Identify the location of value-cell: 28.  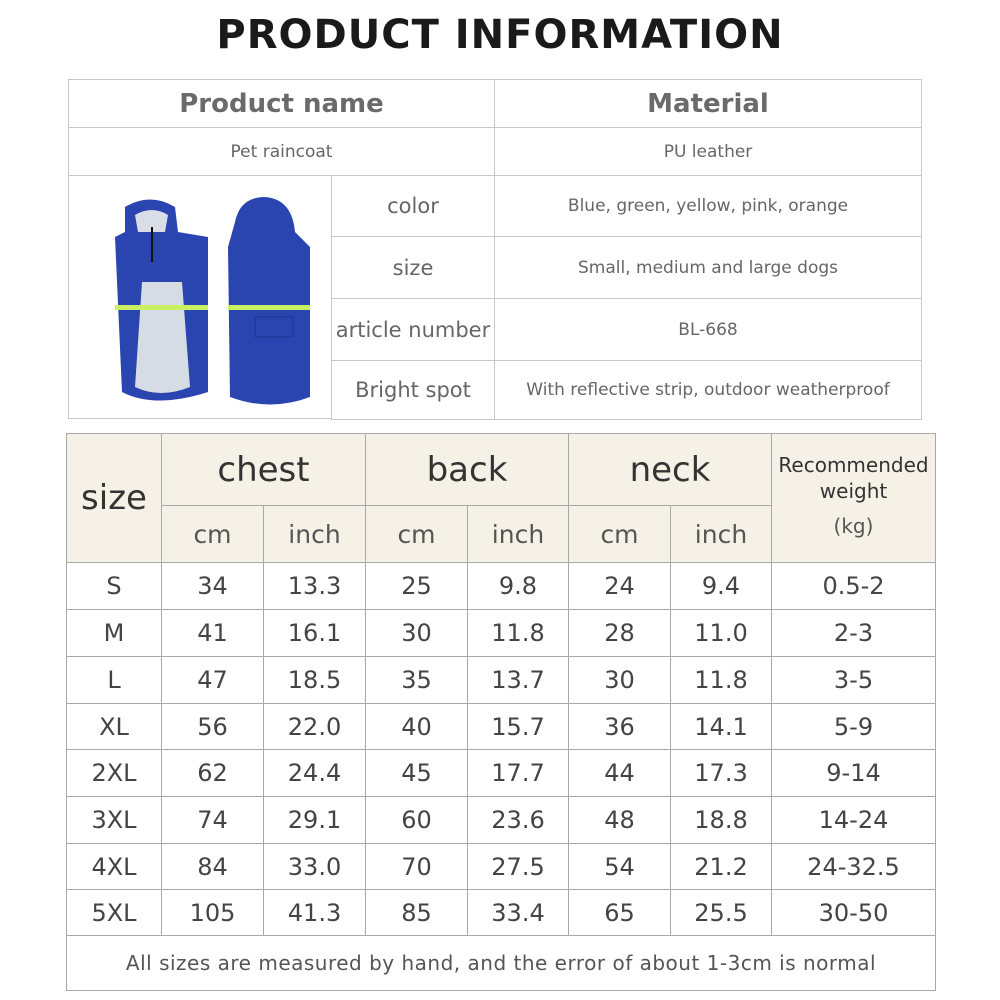
(619, 633).